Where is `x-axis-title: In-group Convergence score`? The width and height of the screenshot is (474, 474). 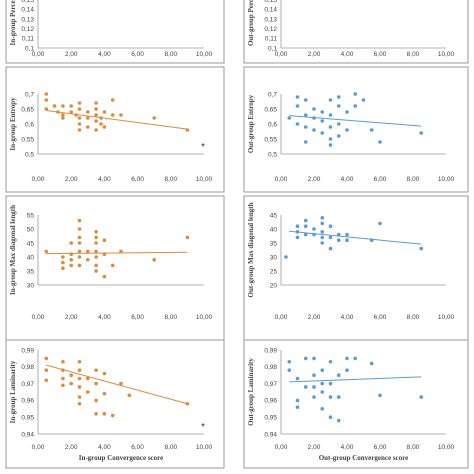 x-axis-title: In-group Convergence score is located at coordinates (121, 458).